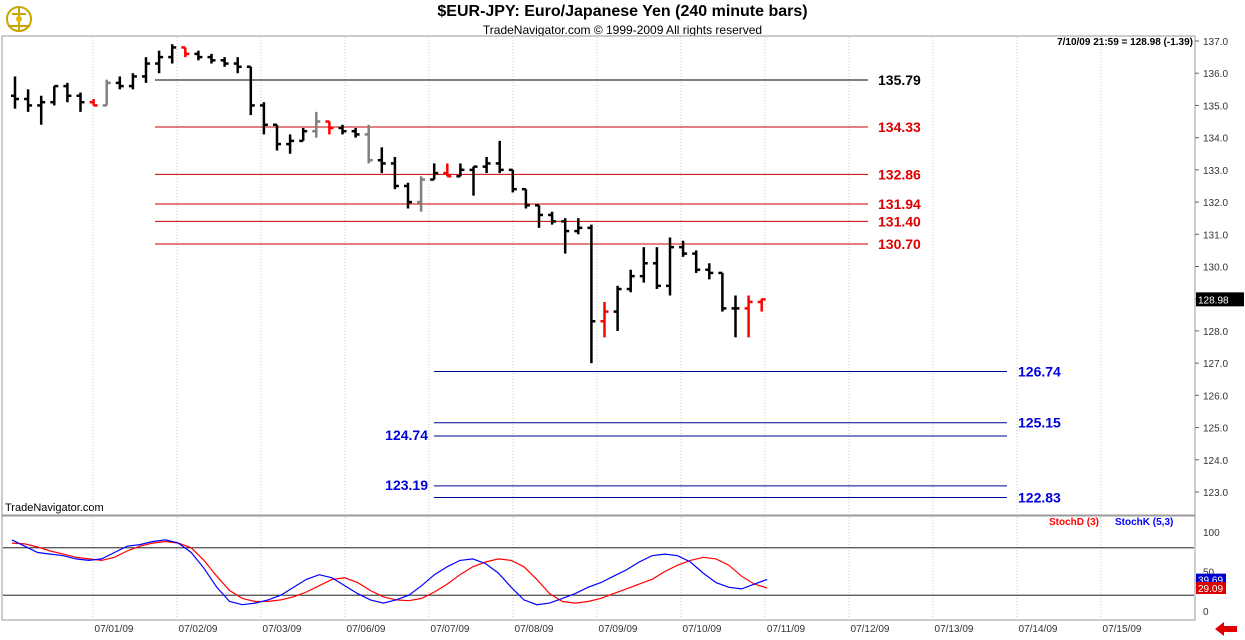  Describe the element at coordinates (1122, 629) in the screenshot. I see `x-tick-label: 07/15/09` at that location.